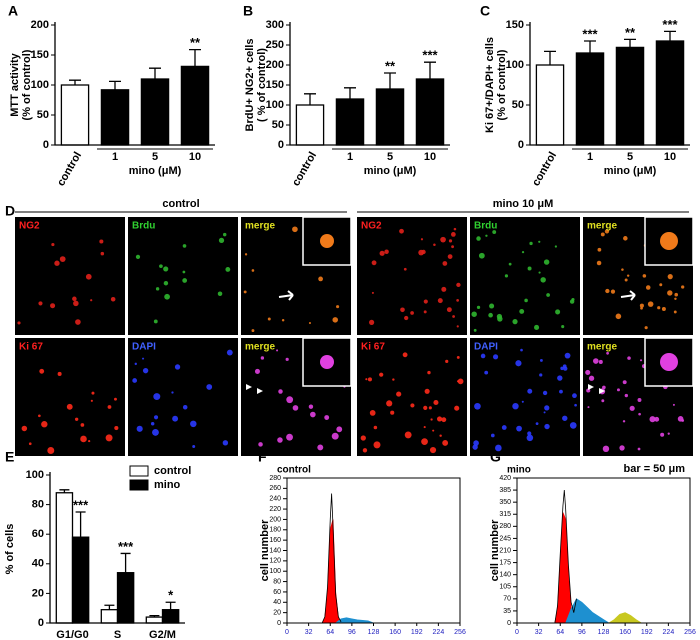  Describe the element at coordinates (539, 632) in the screenshot. I see `x-tick-label: 32` at that location.